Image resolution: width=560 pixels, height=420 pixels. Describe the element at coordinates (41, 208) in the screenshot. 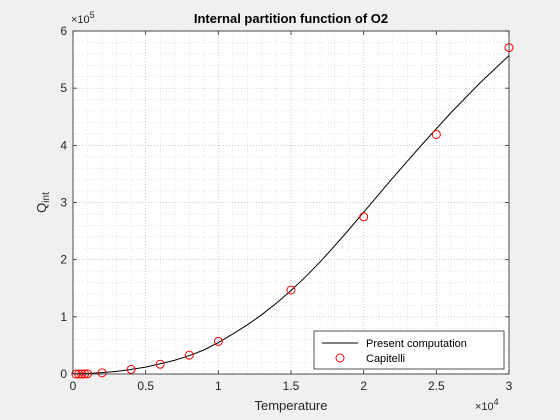

I see `y-axis-label-main: Q` at that location.